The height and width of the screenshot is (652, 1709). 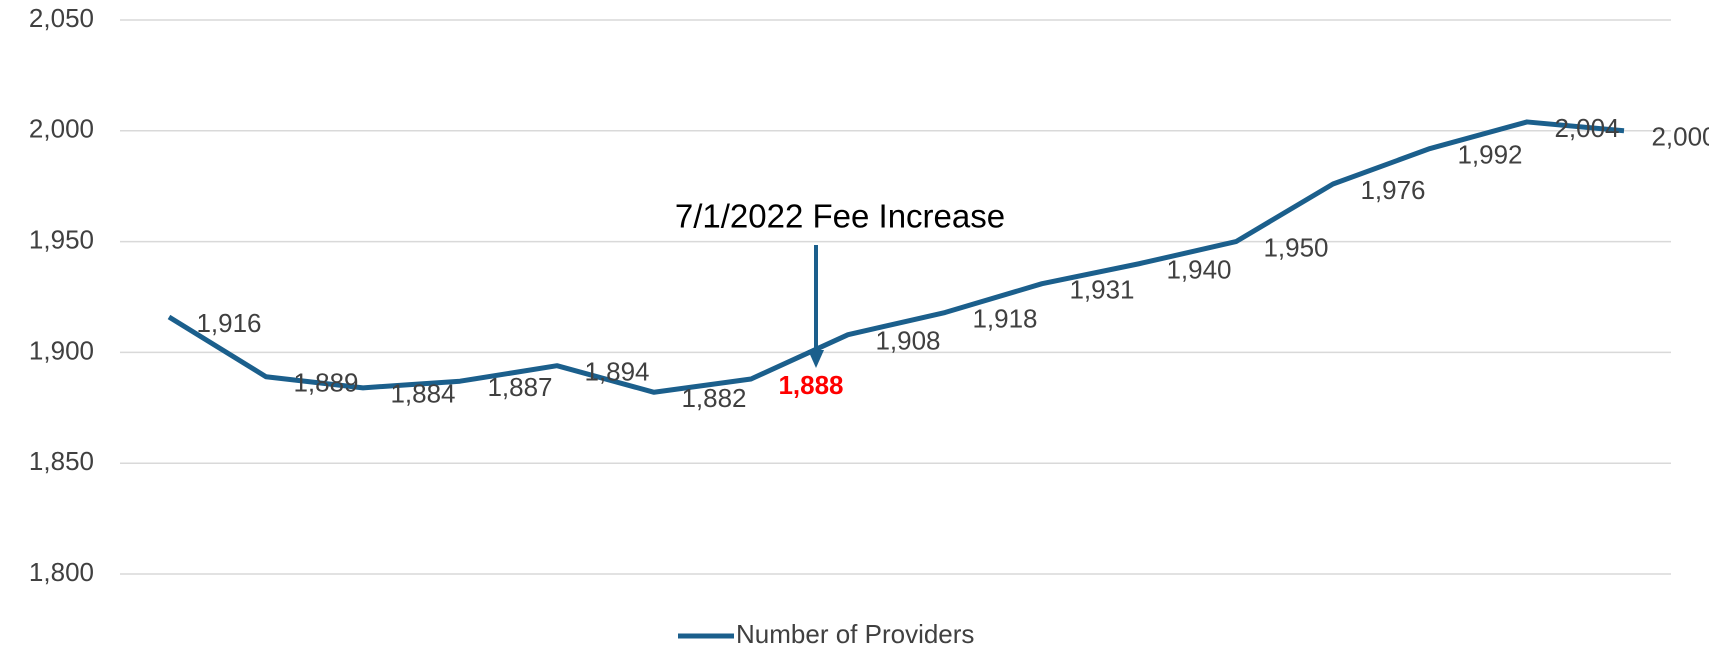 I want to click on data-label: 2,000, so click(x=1680, y=137).